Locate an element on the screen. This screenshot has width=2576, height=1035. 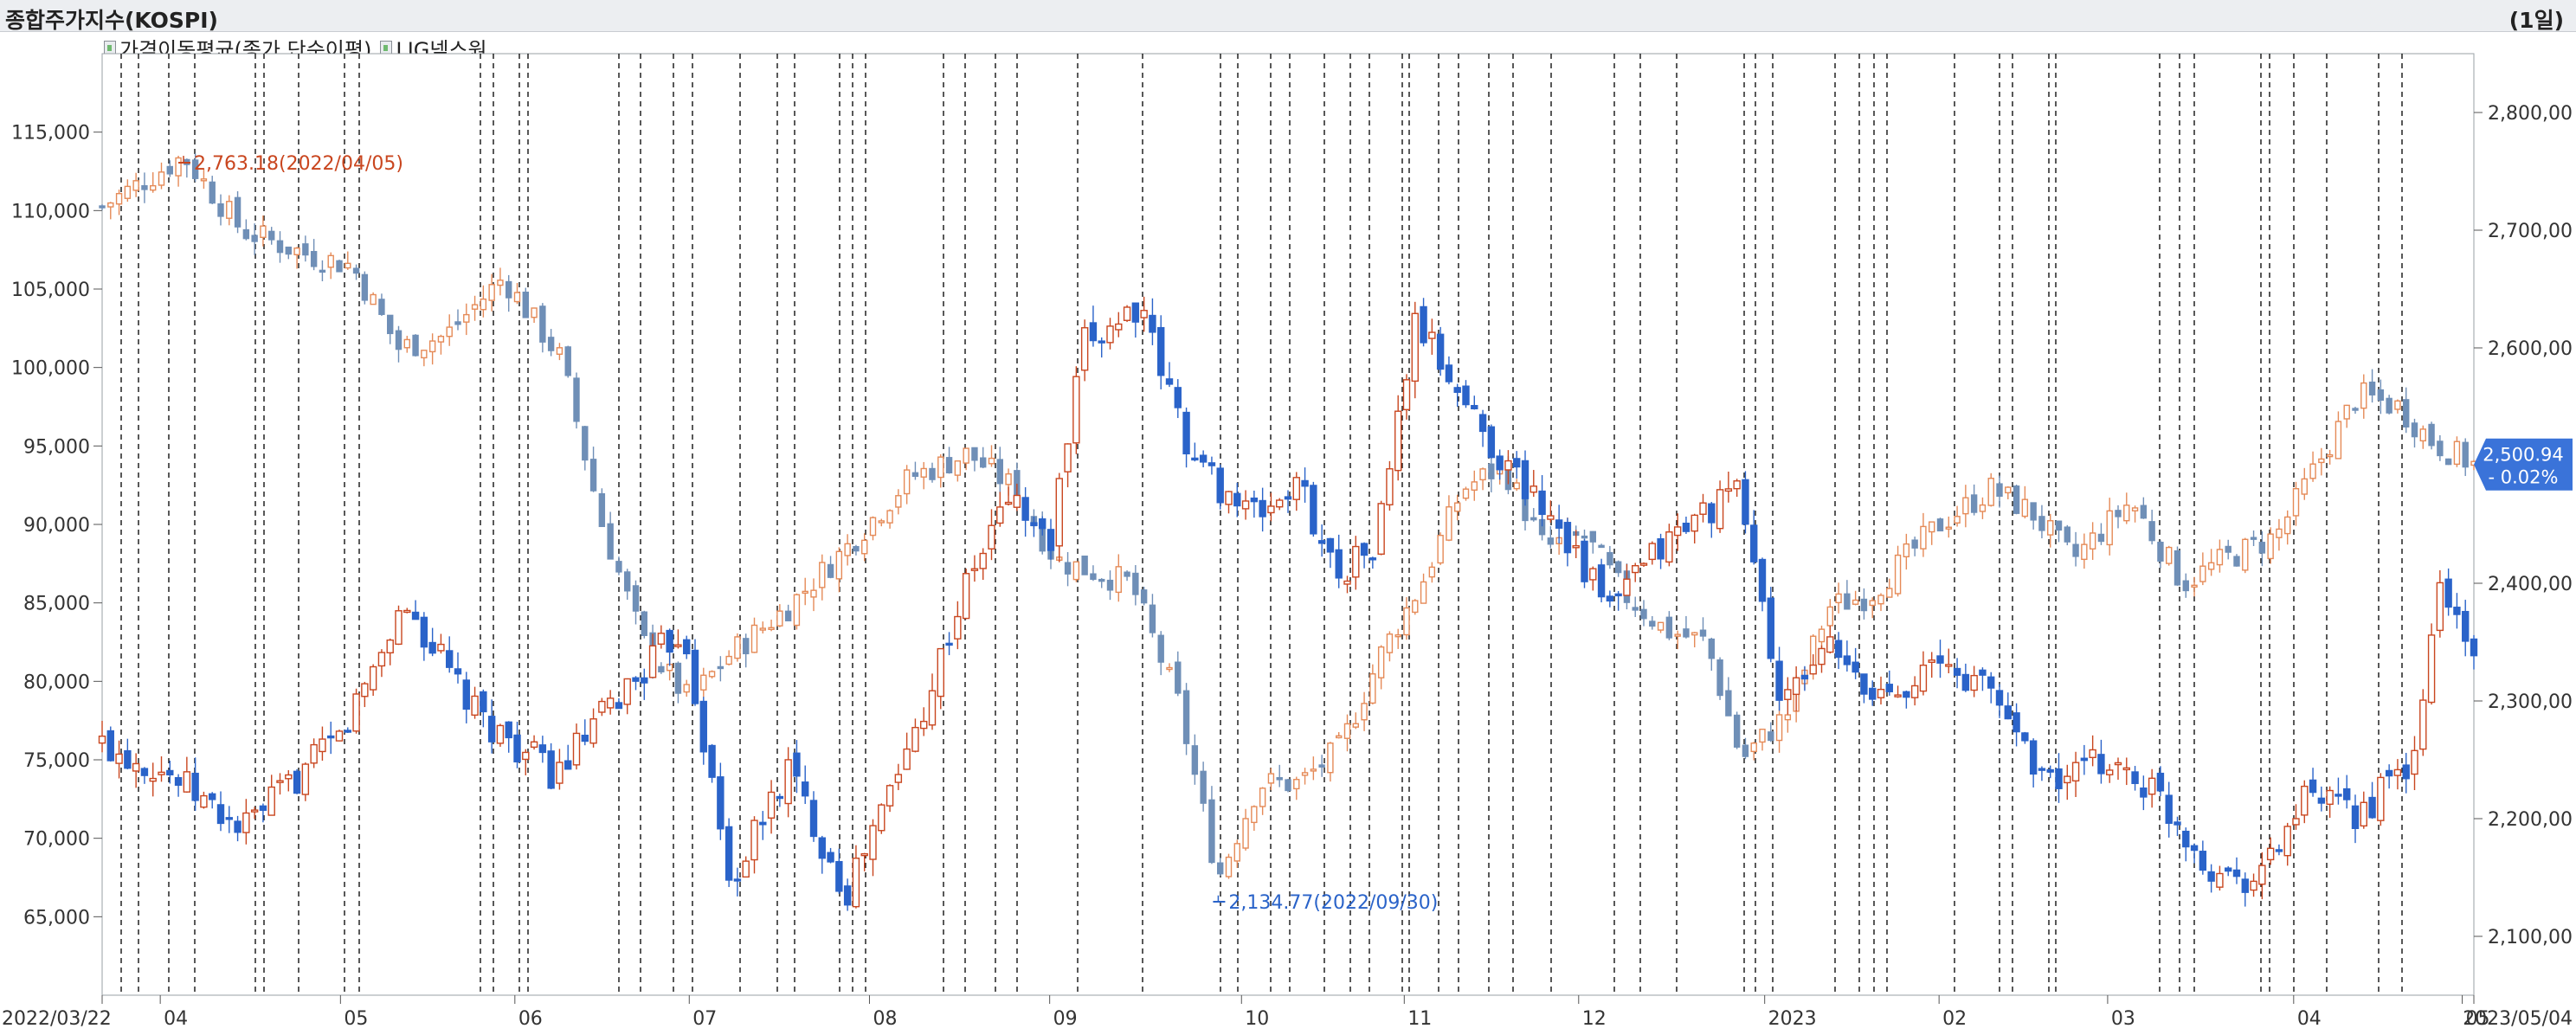
period-label: (1일) is located at coordinates (2536, 20).